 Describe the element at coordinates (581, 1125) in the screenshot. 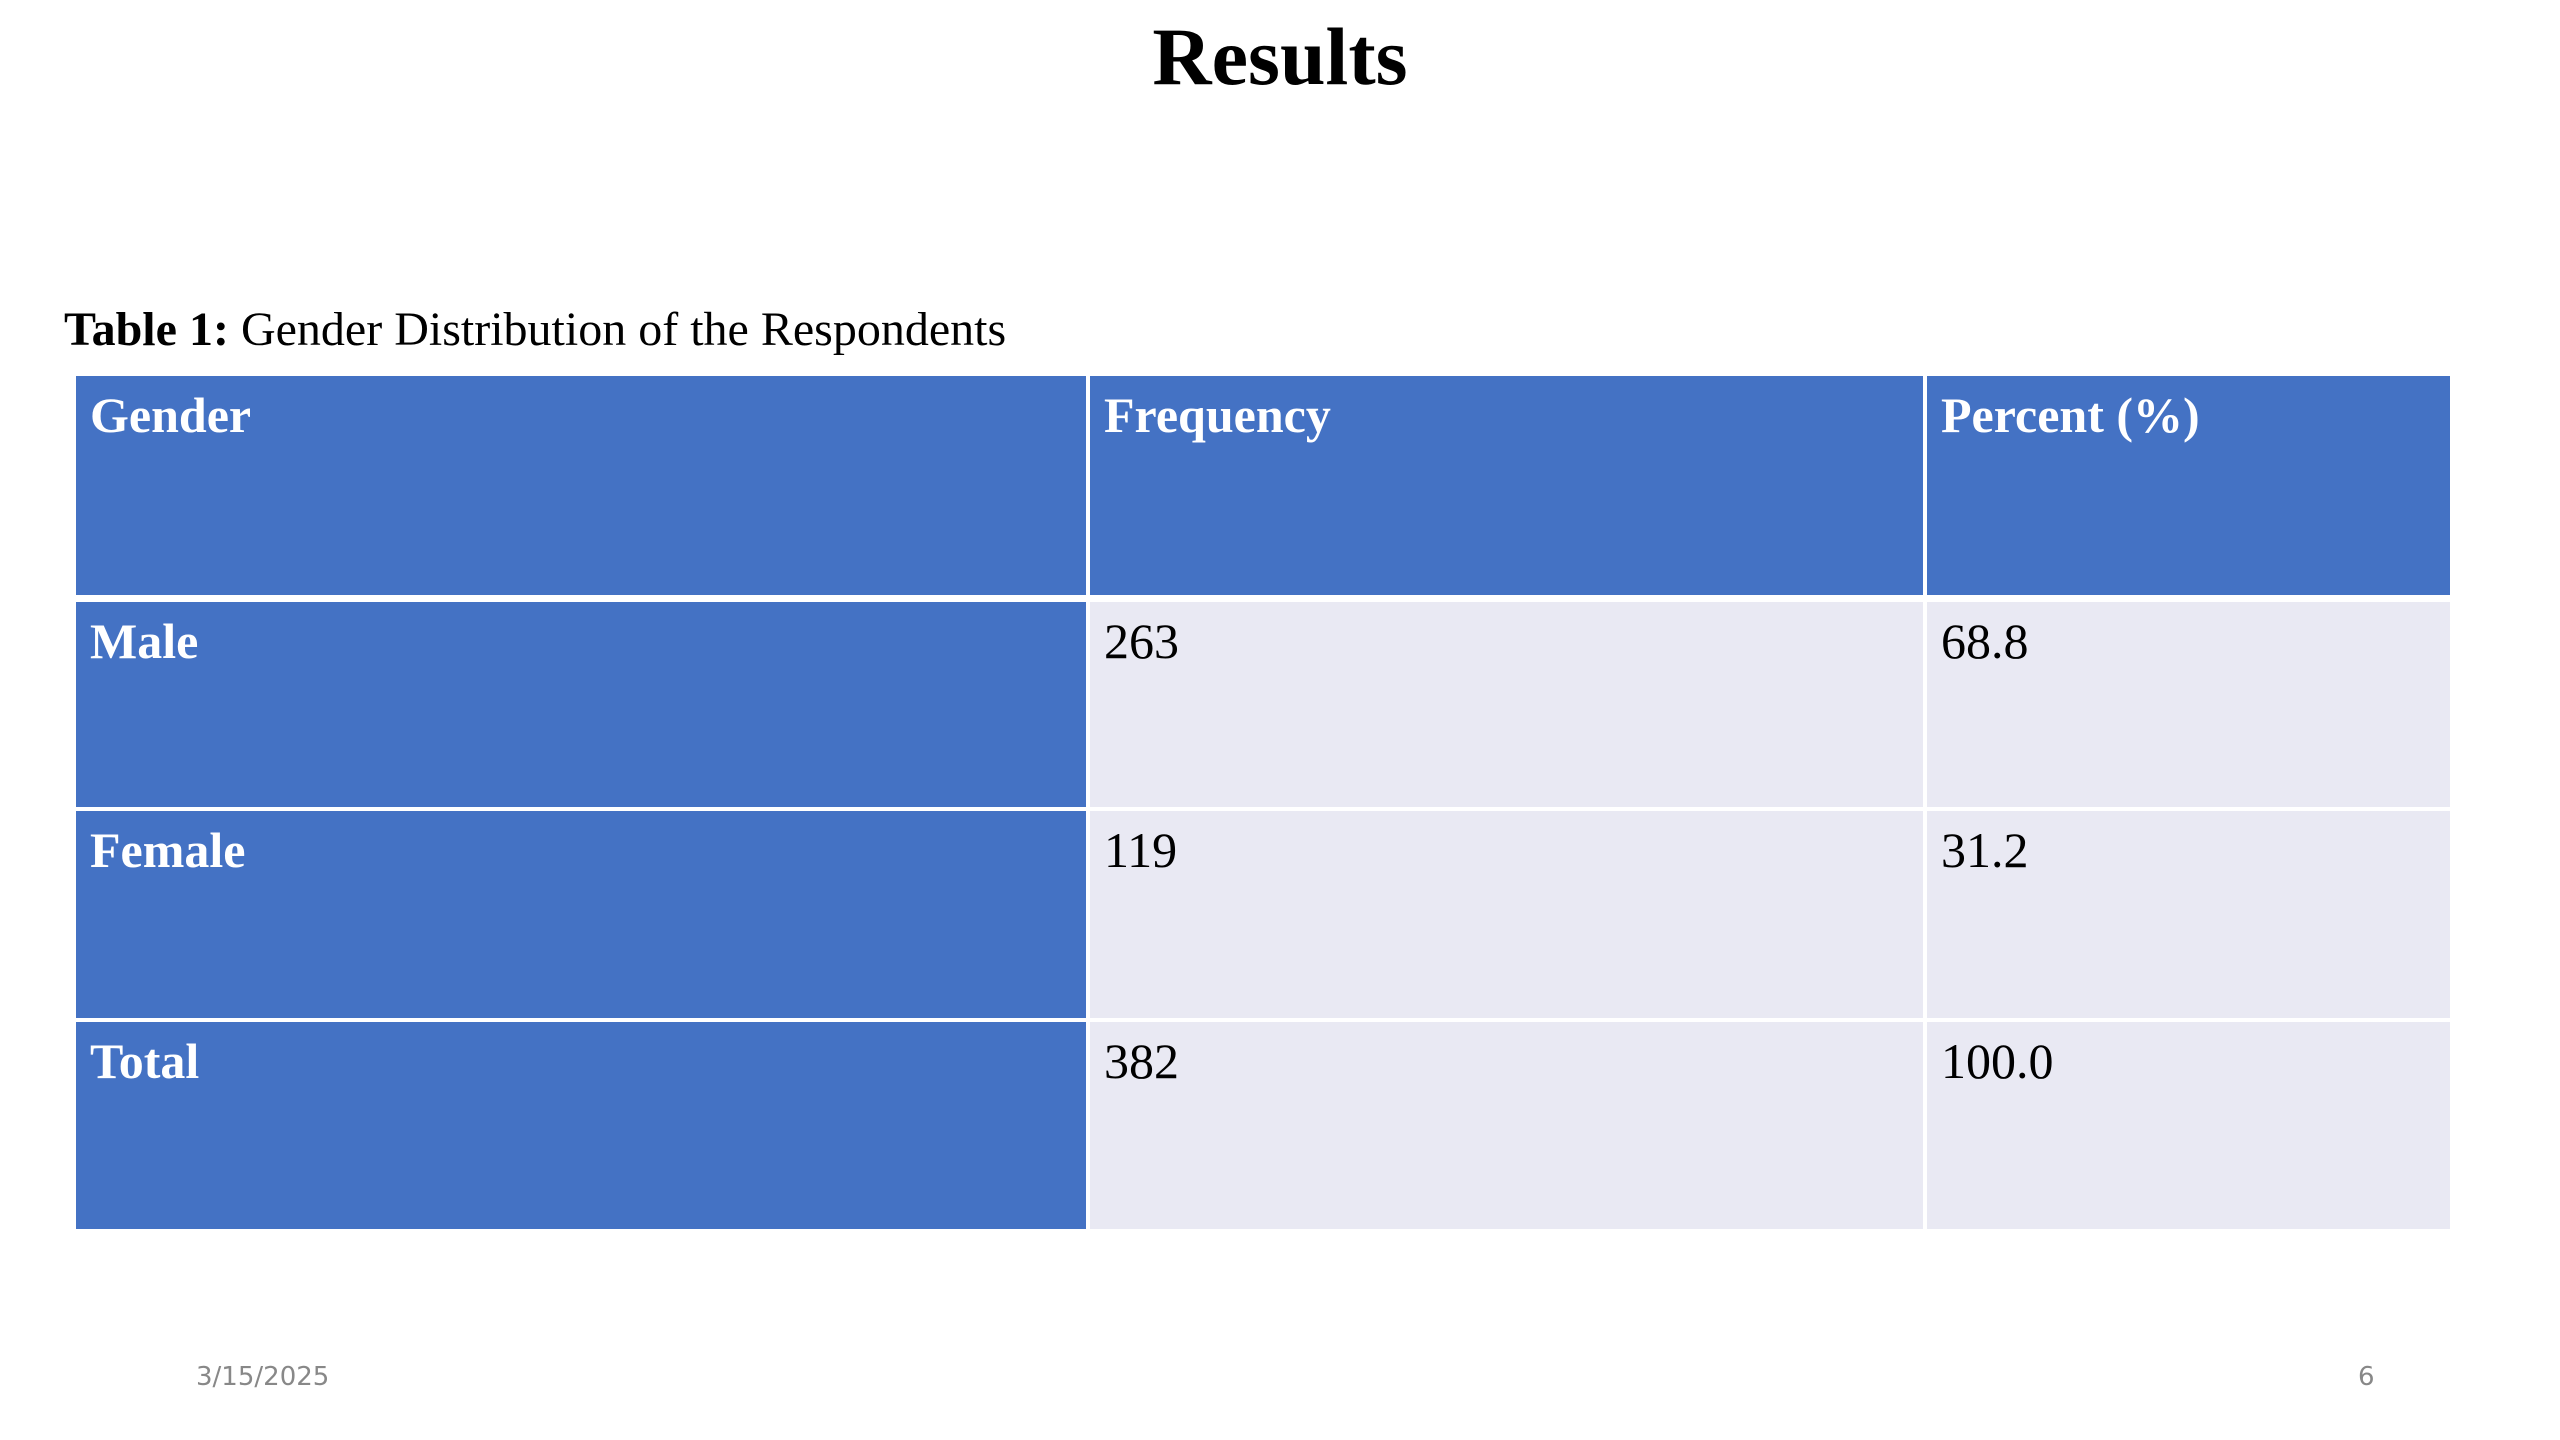

I see `row-label: Total` at that location.